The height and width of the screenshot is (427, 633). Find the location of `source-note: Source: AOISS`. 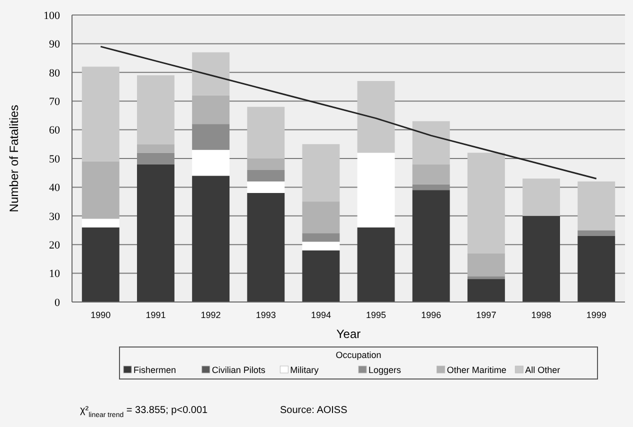

source-note: Source: AOISS is located at coordinates (314, 410).